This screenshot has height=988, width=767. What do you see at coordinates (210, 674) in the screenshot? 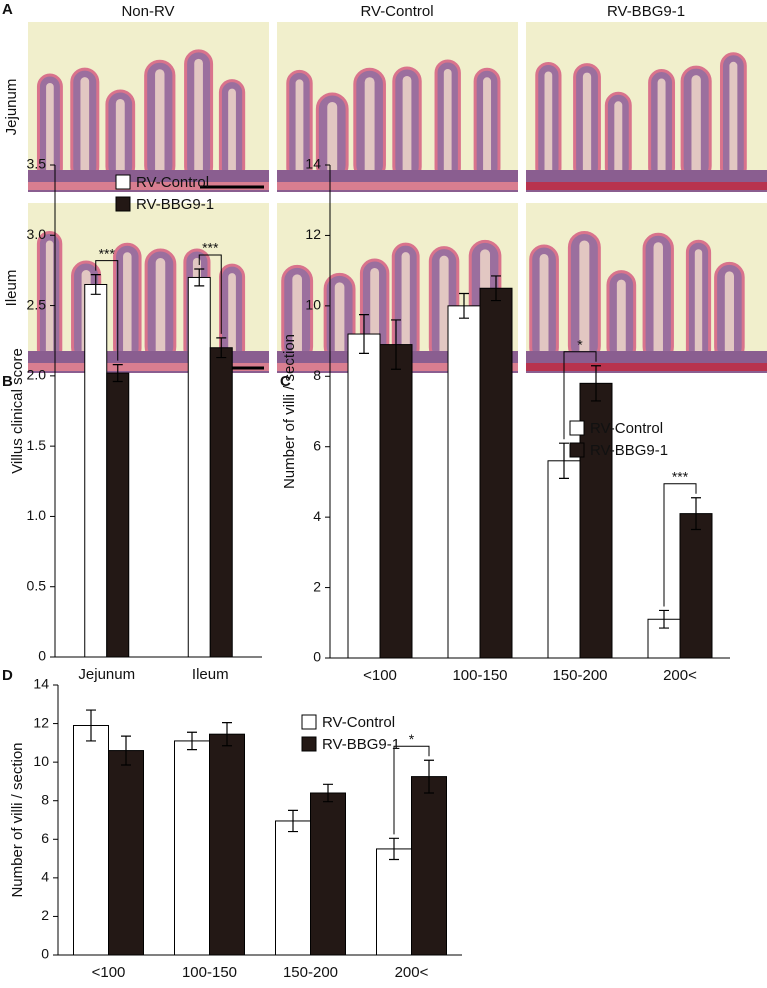
I see `x-tick-label: Ileum` at bounding box center [210, 674].